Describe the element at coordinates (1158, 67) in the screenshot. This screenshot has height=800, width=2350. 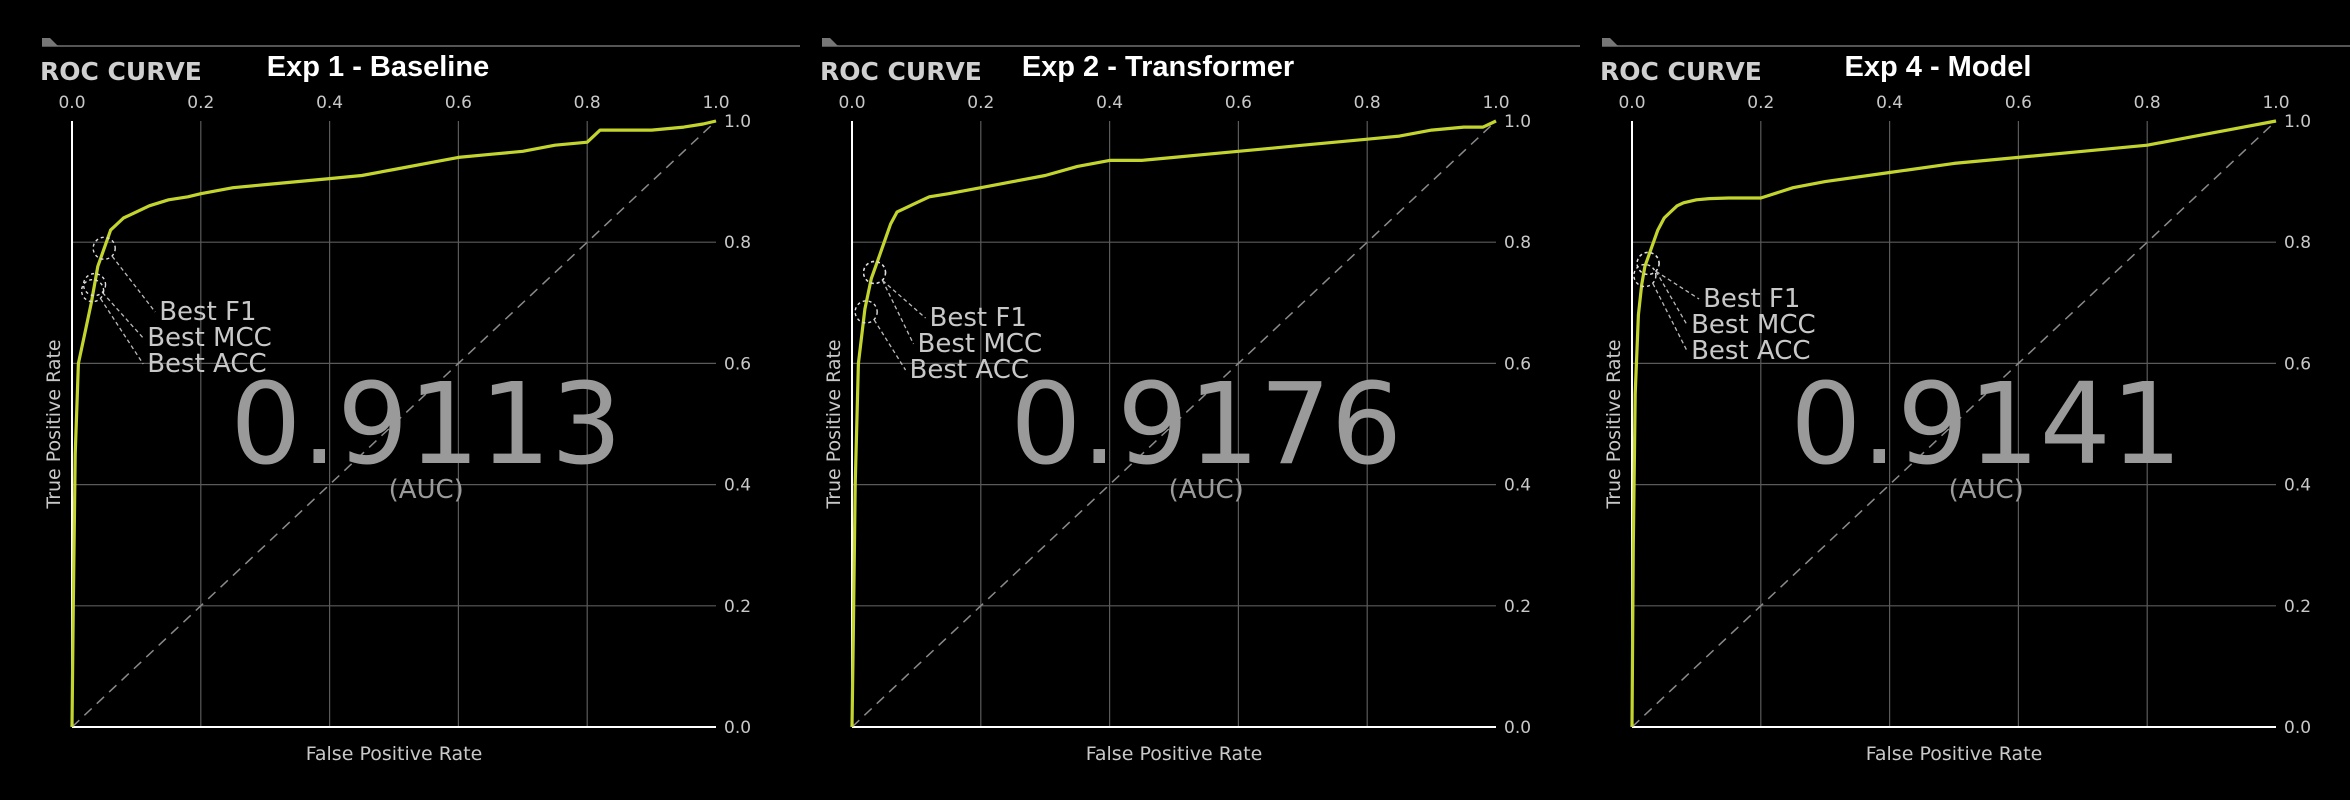
I see `chart-title: Exp 2 - Transformer` at that location.